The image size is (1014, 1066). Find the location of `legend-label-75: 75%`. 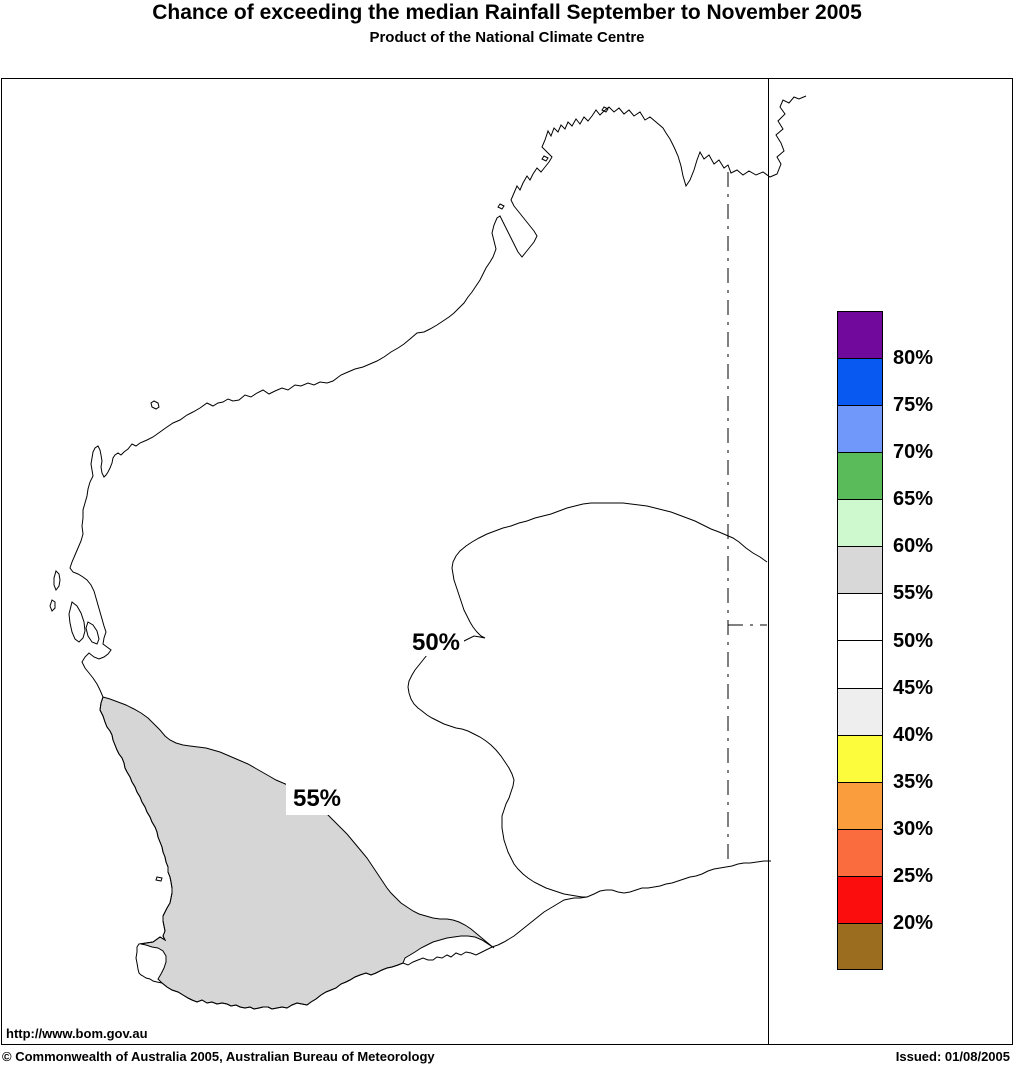

legend-label-75: 75% is located at coordinates (913, 405).